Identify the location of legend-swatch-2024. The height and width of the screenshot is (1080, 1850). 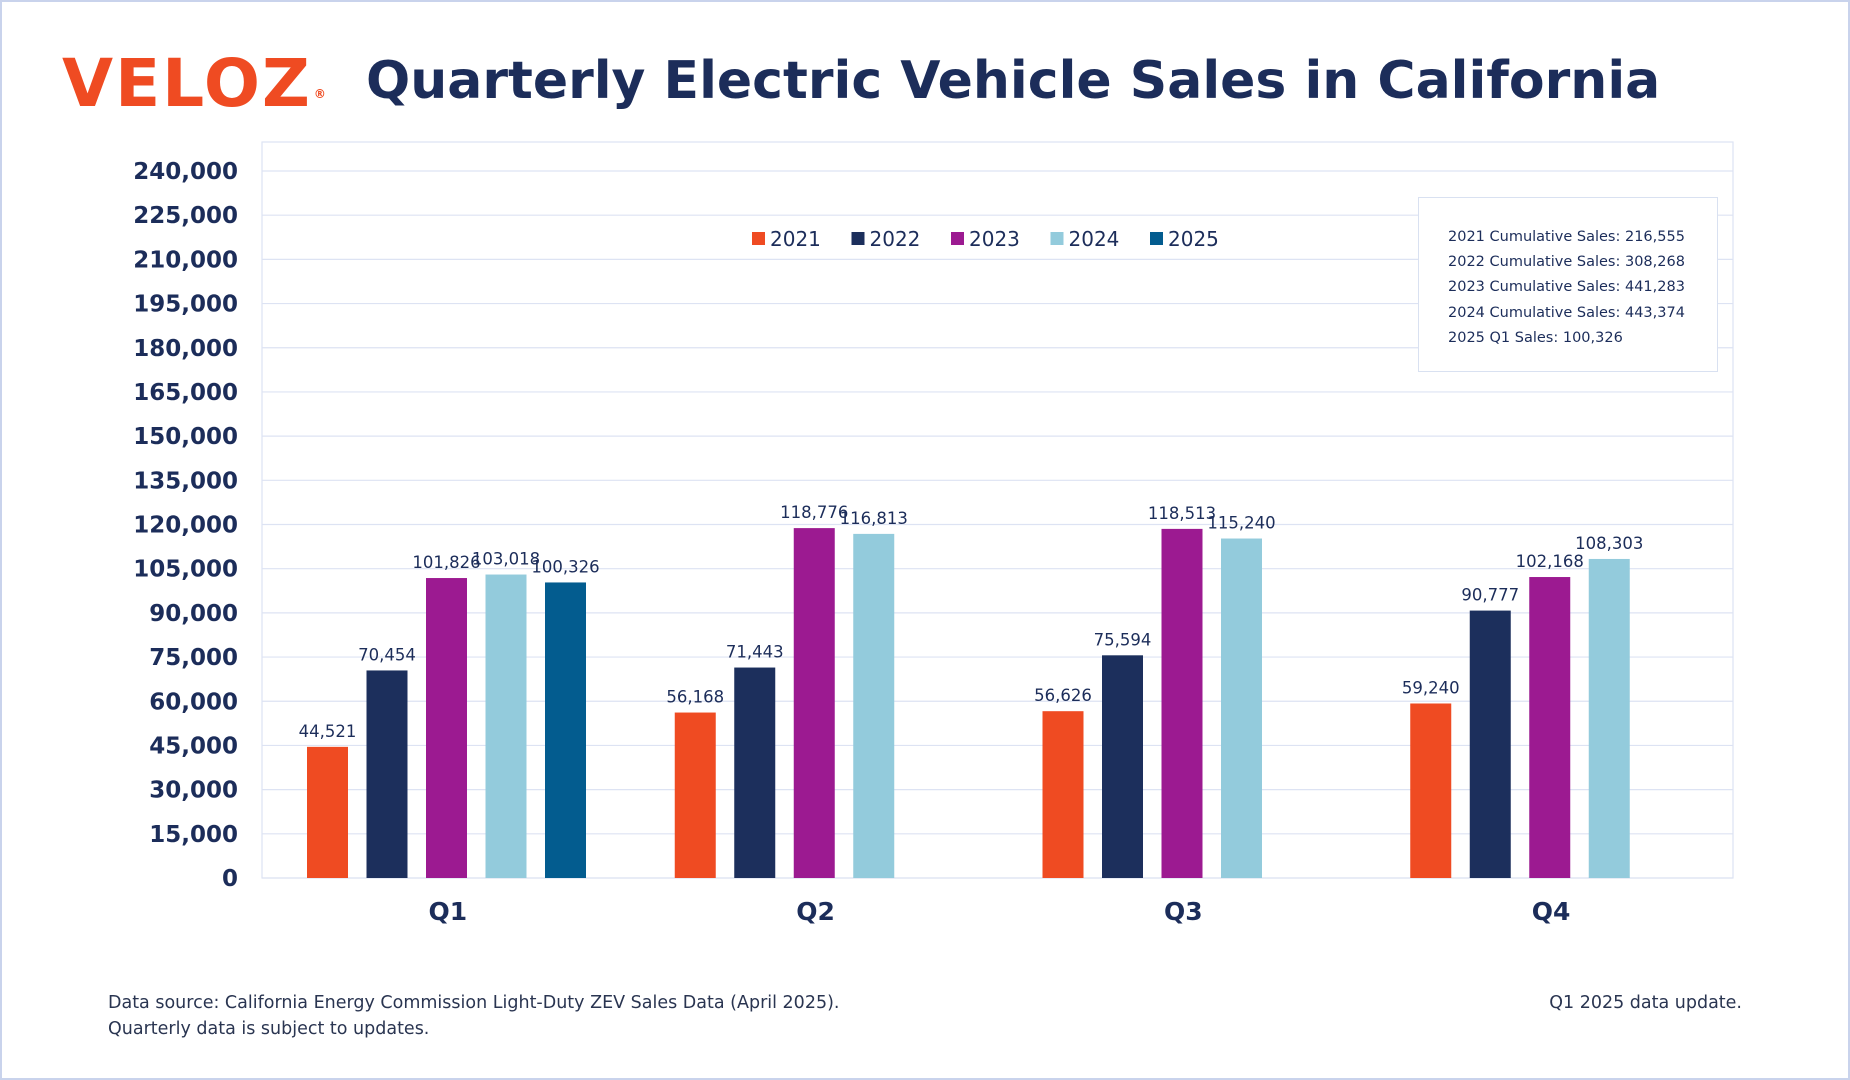
(1057, 238).